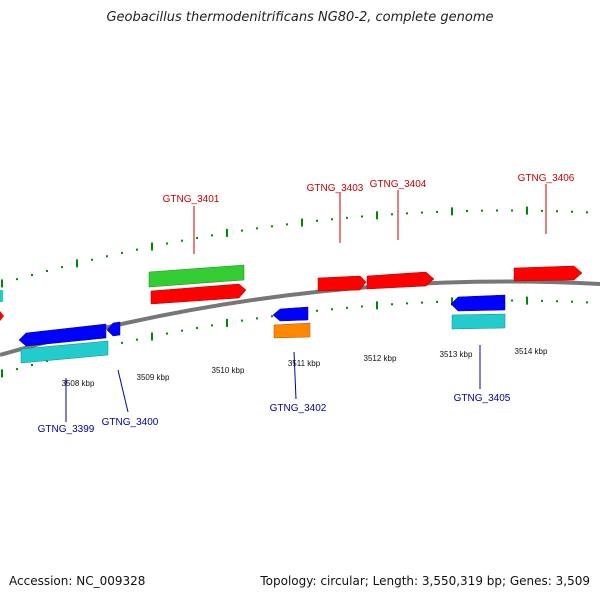 The image size is (600, 600). What do you see at coordinates (531, 351) in the screenshot?
I see `kbp-label: 3514 kbp` at bounding box center [531, 351].